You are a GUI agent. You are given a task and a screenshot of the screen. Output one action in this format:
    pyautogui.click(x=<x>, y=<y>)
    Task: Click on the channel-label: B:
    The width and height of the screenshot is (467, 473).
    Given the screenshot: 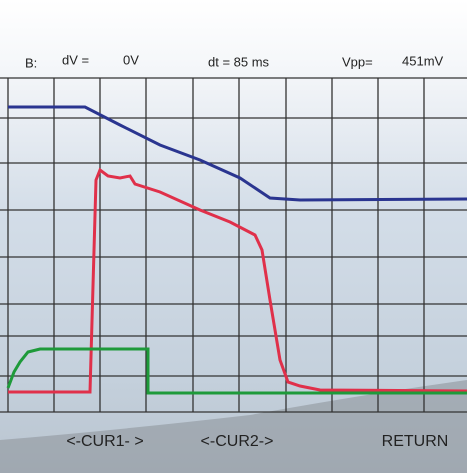 What is the action you would take?
    pyautogui.click(x=31, y=62)
    